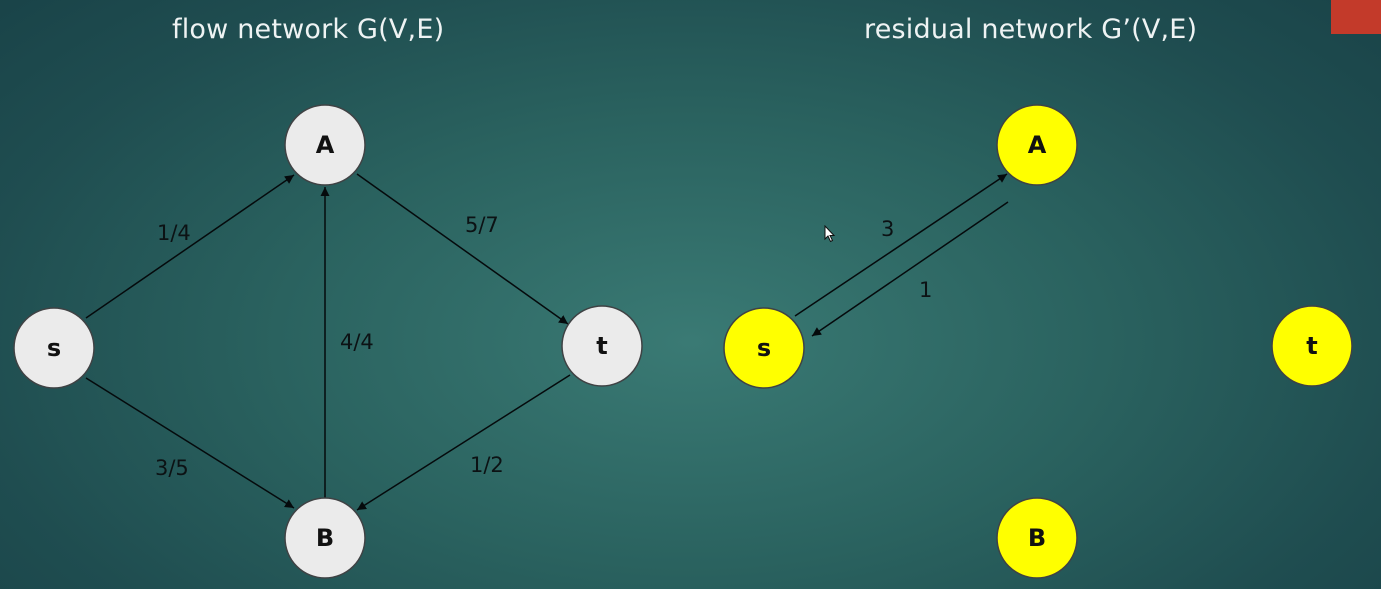 The height and width of the screenshot is (589, 1381). I want to click on flow-edge-s-b, so click(190, 443).